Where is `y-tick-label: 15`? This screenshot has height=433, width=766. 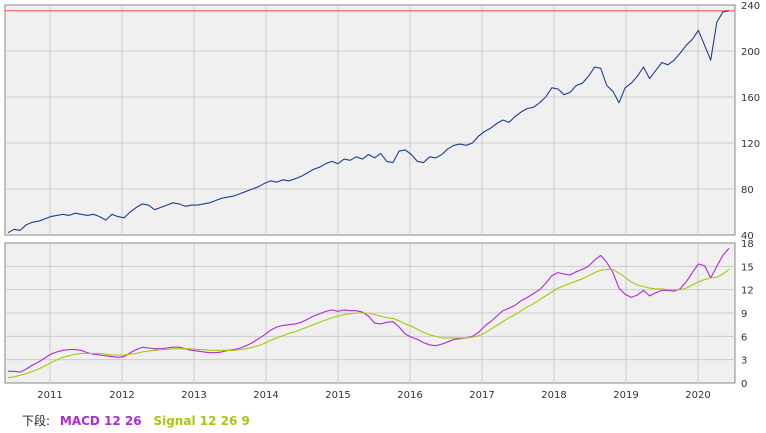 y-tick-label: 15 is located at coordinates (747, 267).